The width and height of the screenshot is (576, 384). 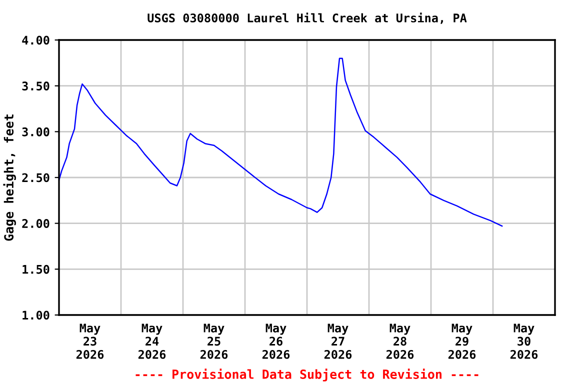 What do you see at coordinates (36, 269) in the screenshot?
I see `y-tick-label: 1.50` at bounding box center [36, 269].